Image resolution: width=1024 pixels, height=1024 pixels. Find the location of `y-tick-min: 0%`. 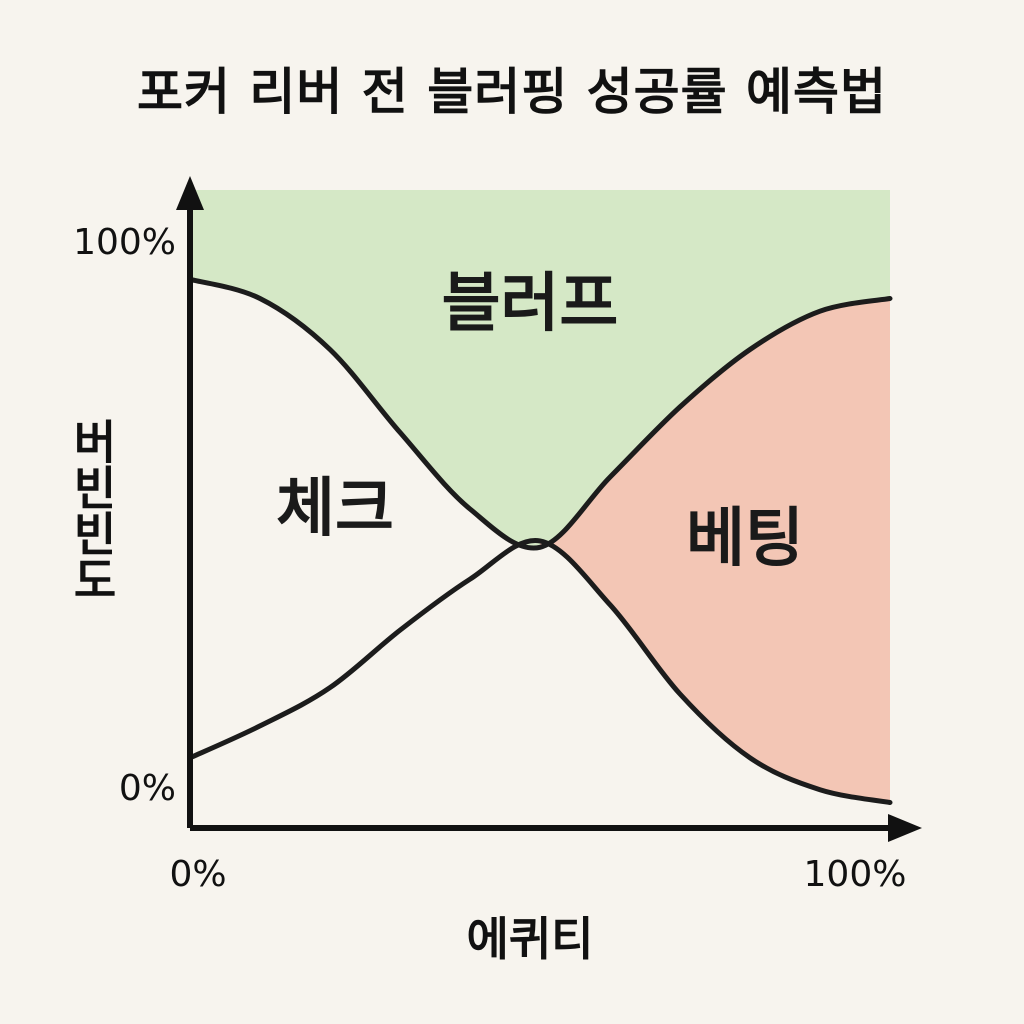

y-tick-min: 0% is located at coordinates (147, 788).